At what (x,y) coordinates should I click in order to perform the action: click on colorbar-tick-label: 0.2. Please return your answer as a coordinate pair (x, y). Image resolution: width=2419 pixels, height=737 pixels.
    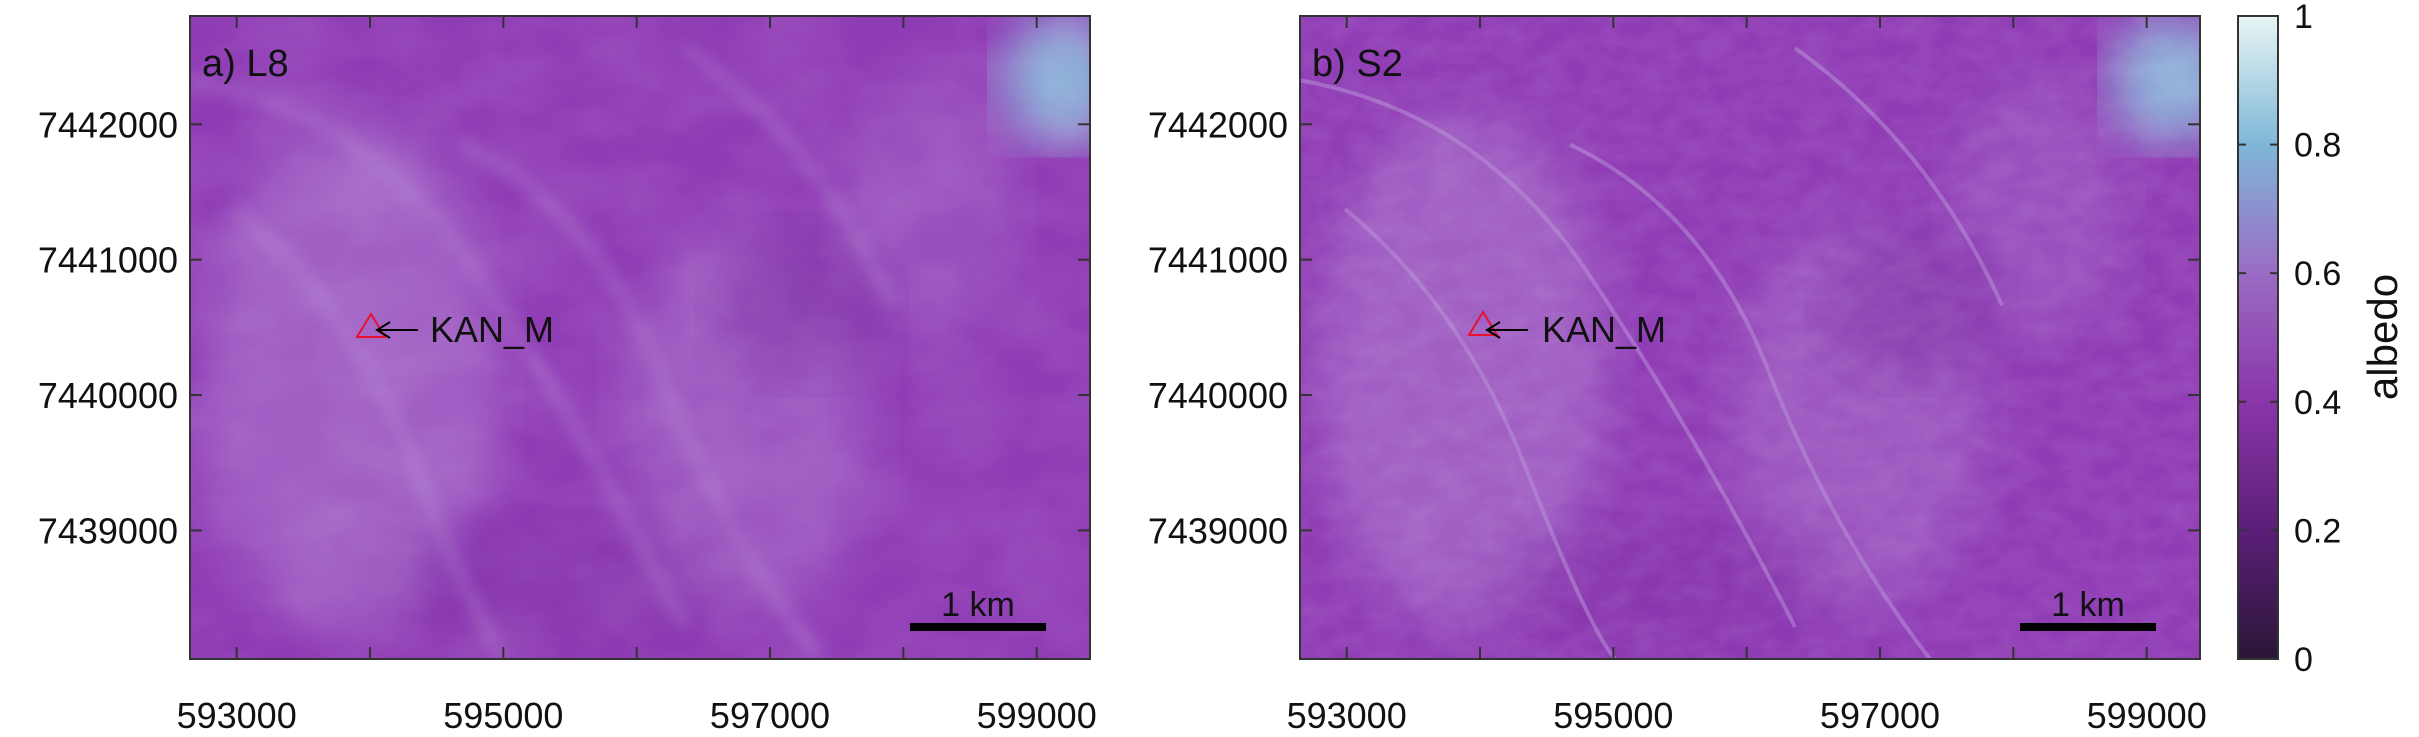
    Looking at the image, I should click on (2317, 531).